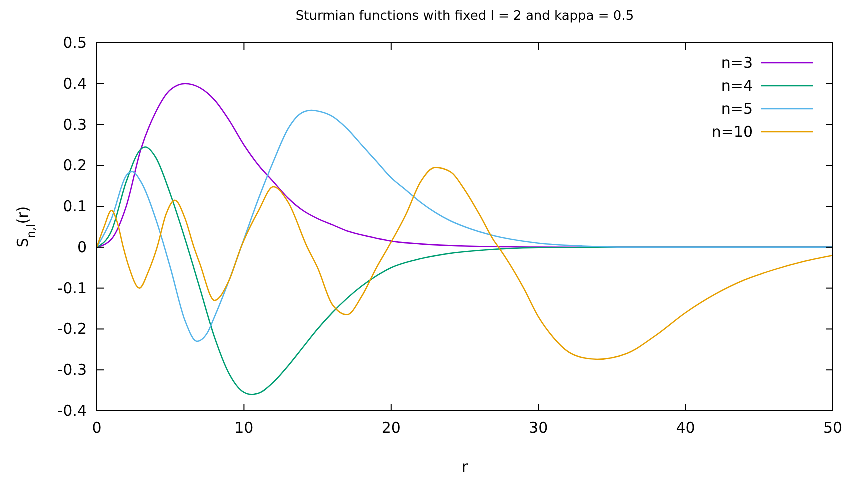  Describe the element at coordinates (737, 86) in the screenshot. I see `legend-label: n=4` at that location.